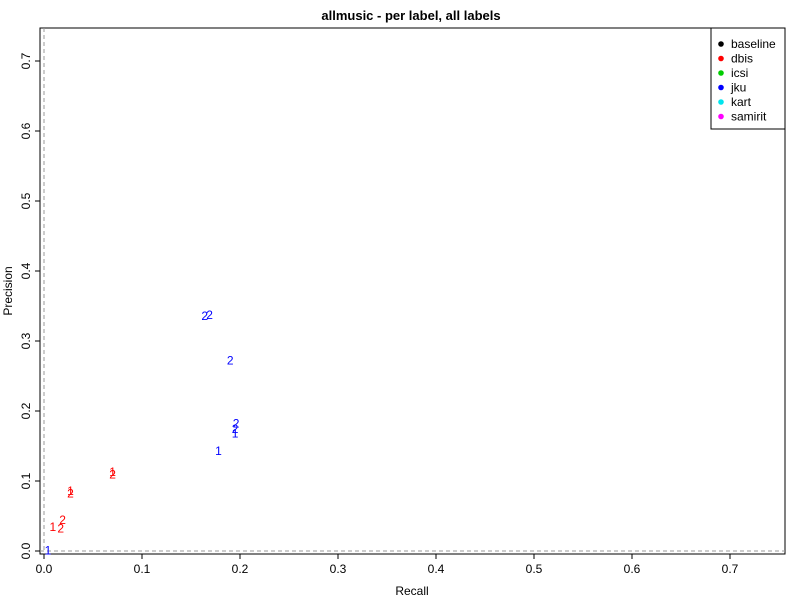 Image resolution: width=800 pixels, height=600 pixels. I want to click on legend-marker-dbis, so click(721, 58).